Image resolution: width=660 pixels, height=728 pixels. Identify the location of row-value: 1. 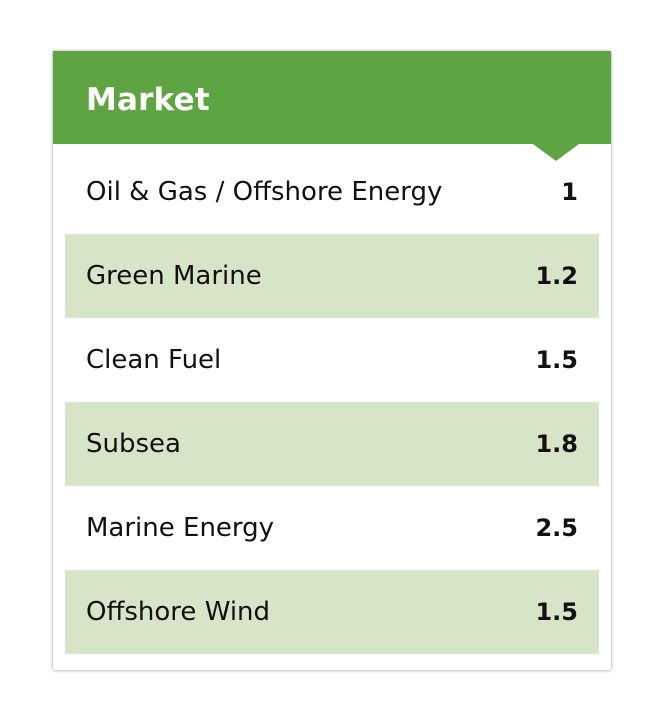
(569, 192).